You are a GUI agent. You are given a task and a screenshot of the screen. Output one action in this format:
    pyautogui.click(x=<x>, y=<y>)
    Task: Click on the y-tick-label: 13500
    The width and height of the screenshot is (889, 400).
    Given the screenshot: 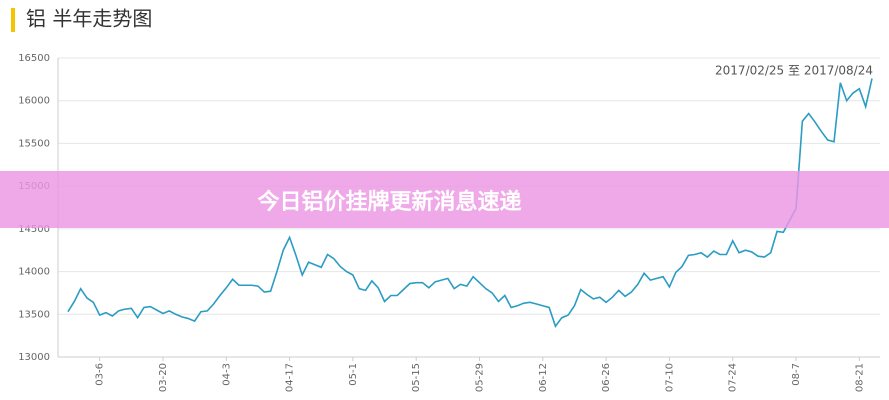 What is the action you would take?
    pyautogui.click(x=34, y=314)
    